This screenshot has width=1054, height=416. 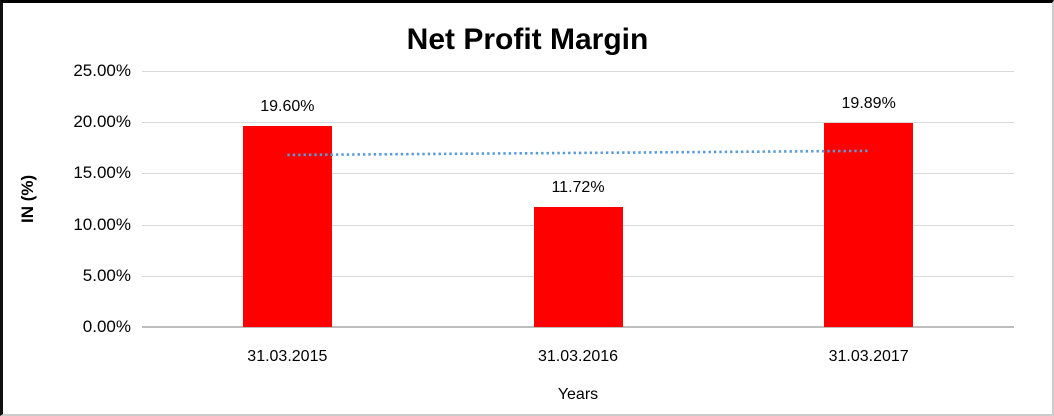 I want to click on bar-31.03.2015, so click(x=287, y=226).